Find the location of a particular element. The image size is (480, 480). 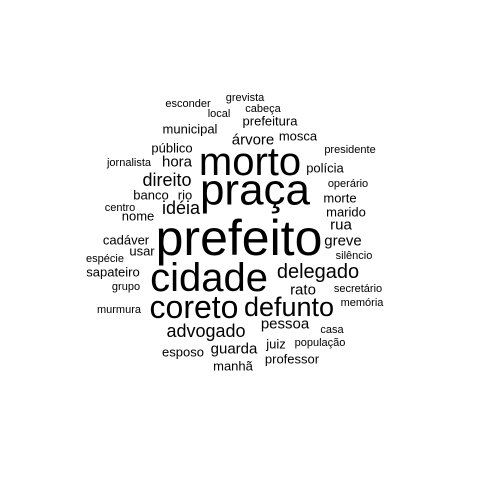

word-municipal: municipal is located at coordinates (190, 129).